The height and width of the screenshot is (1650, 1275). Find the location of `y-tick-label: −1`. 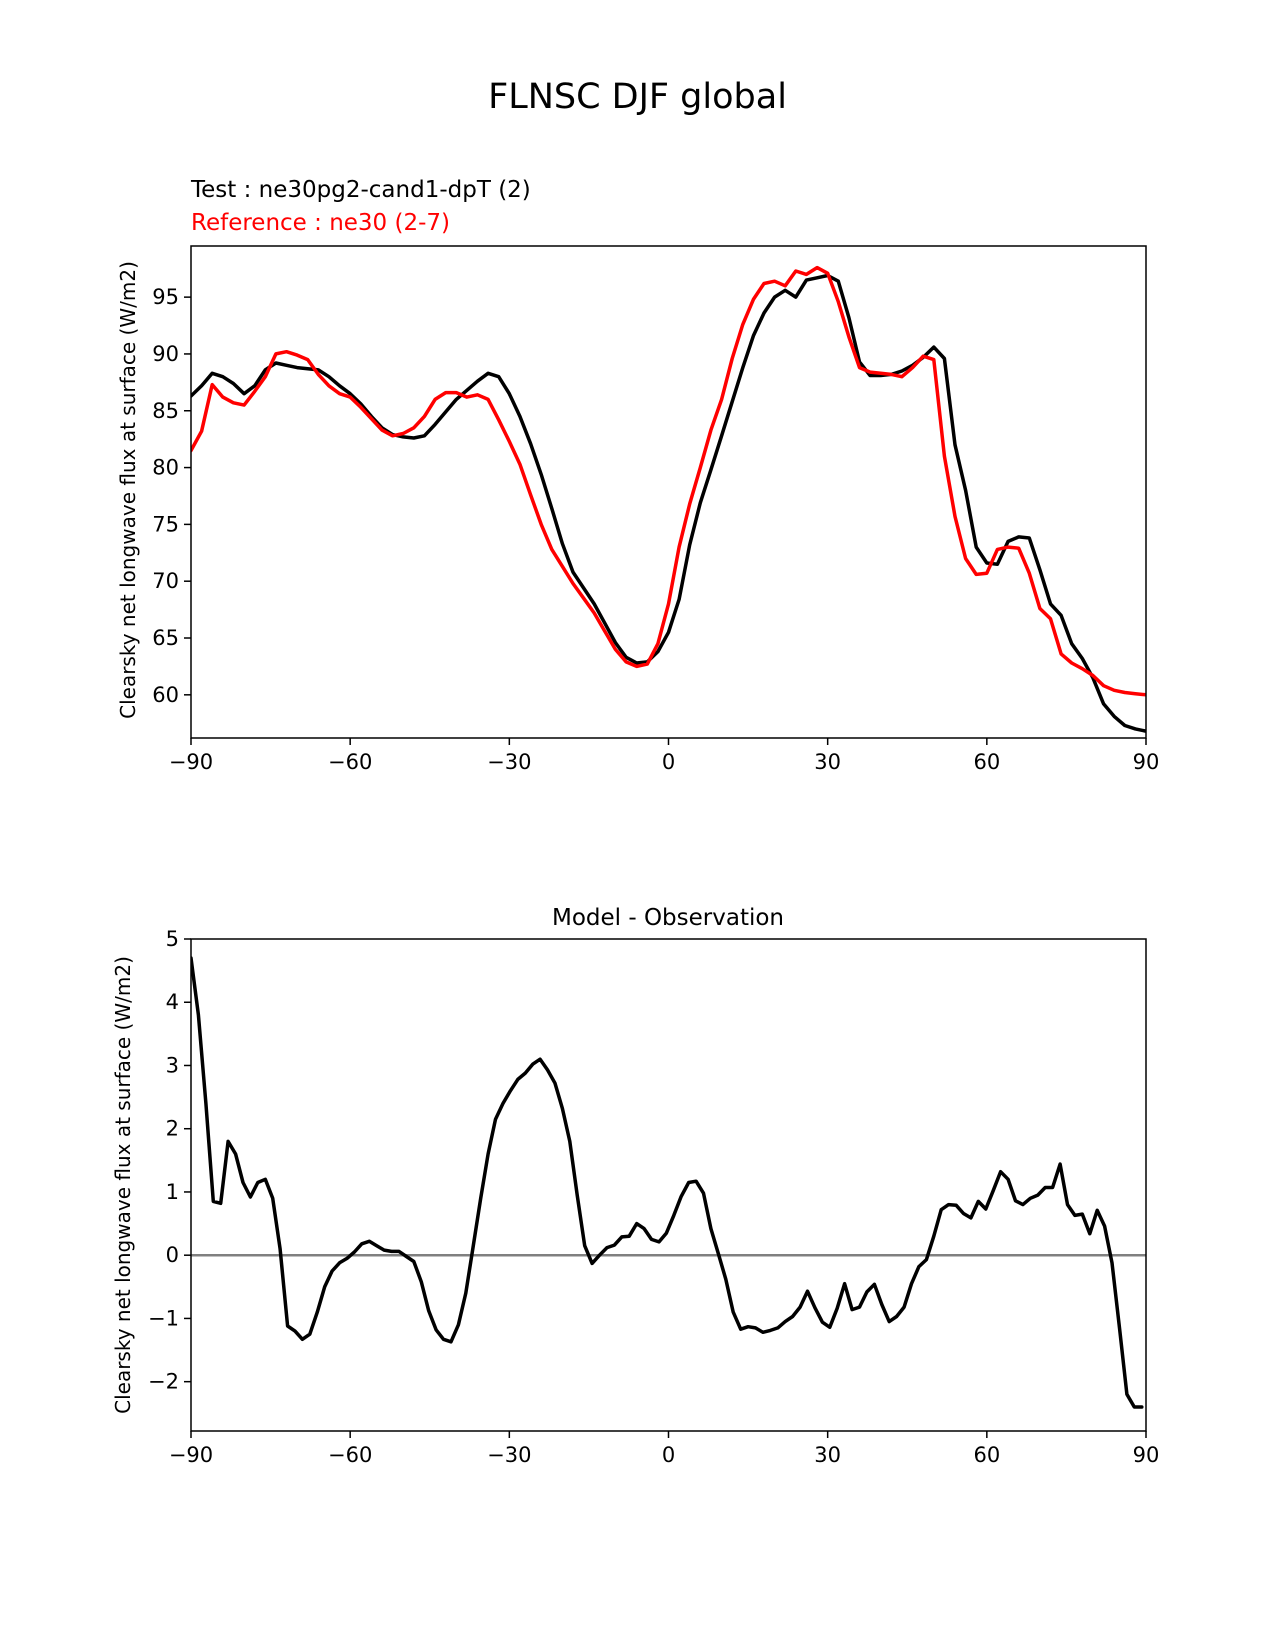

y-tick-label: −1 is located at coordinates (163, 1318).